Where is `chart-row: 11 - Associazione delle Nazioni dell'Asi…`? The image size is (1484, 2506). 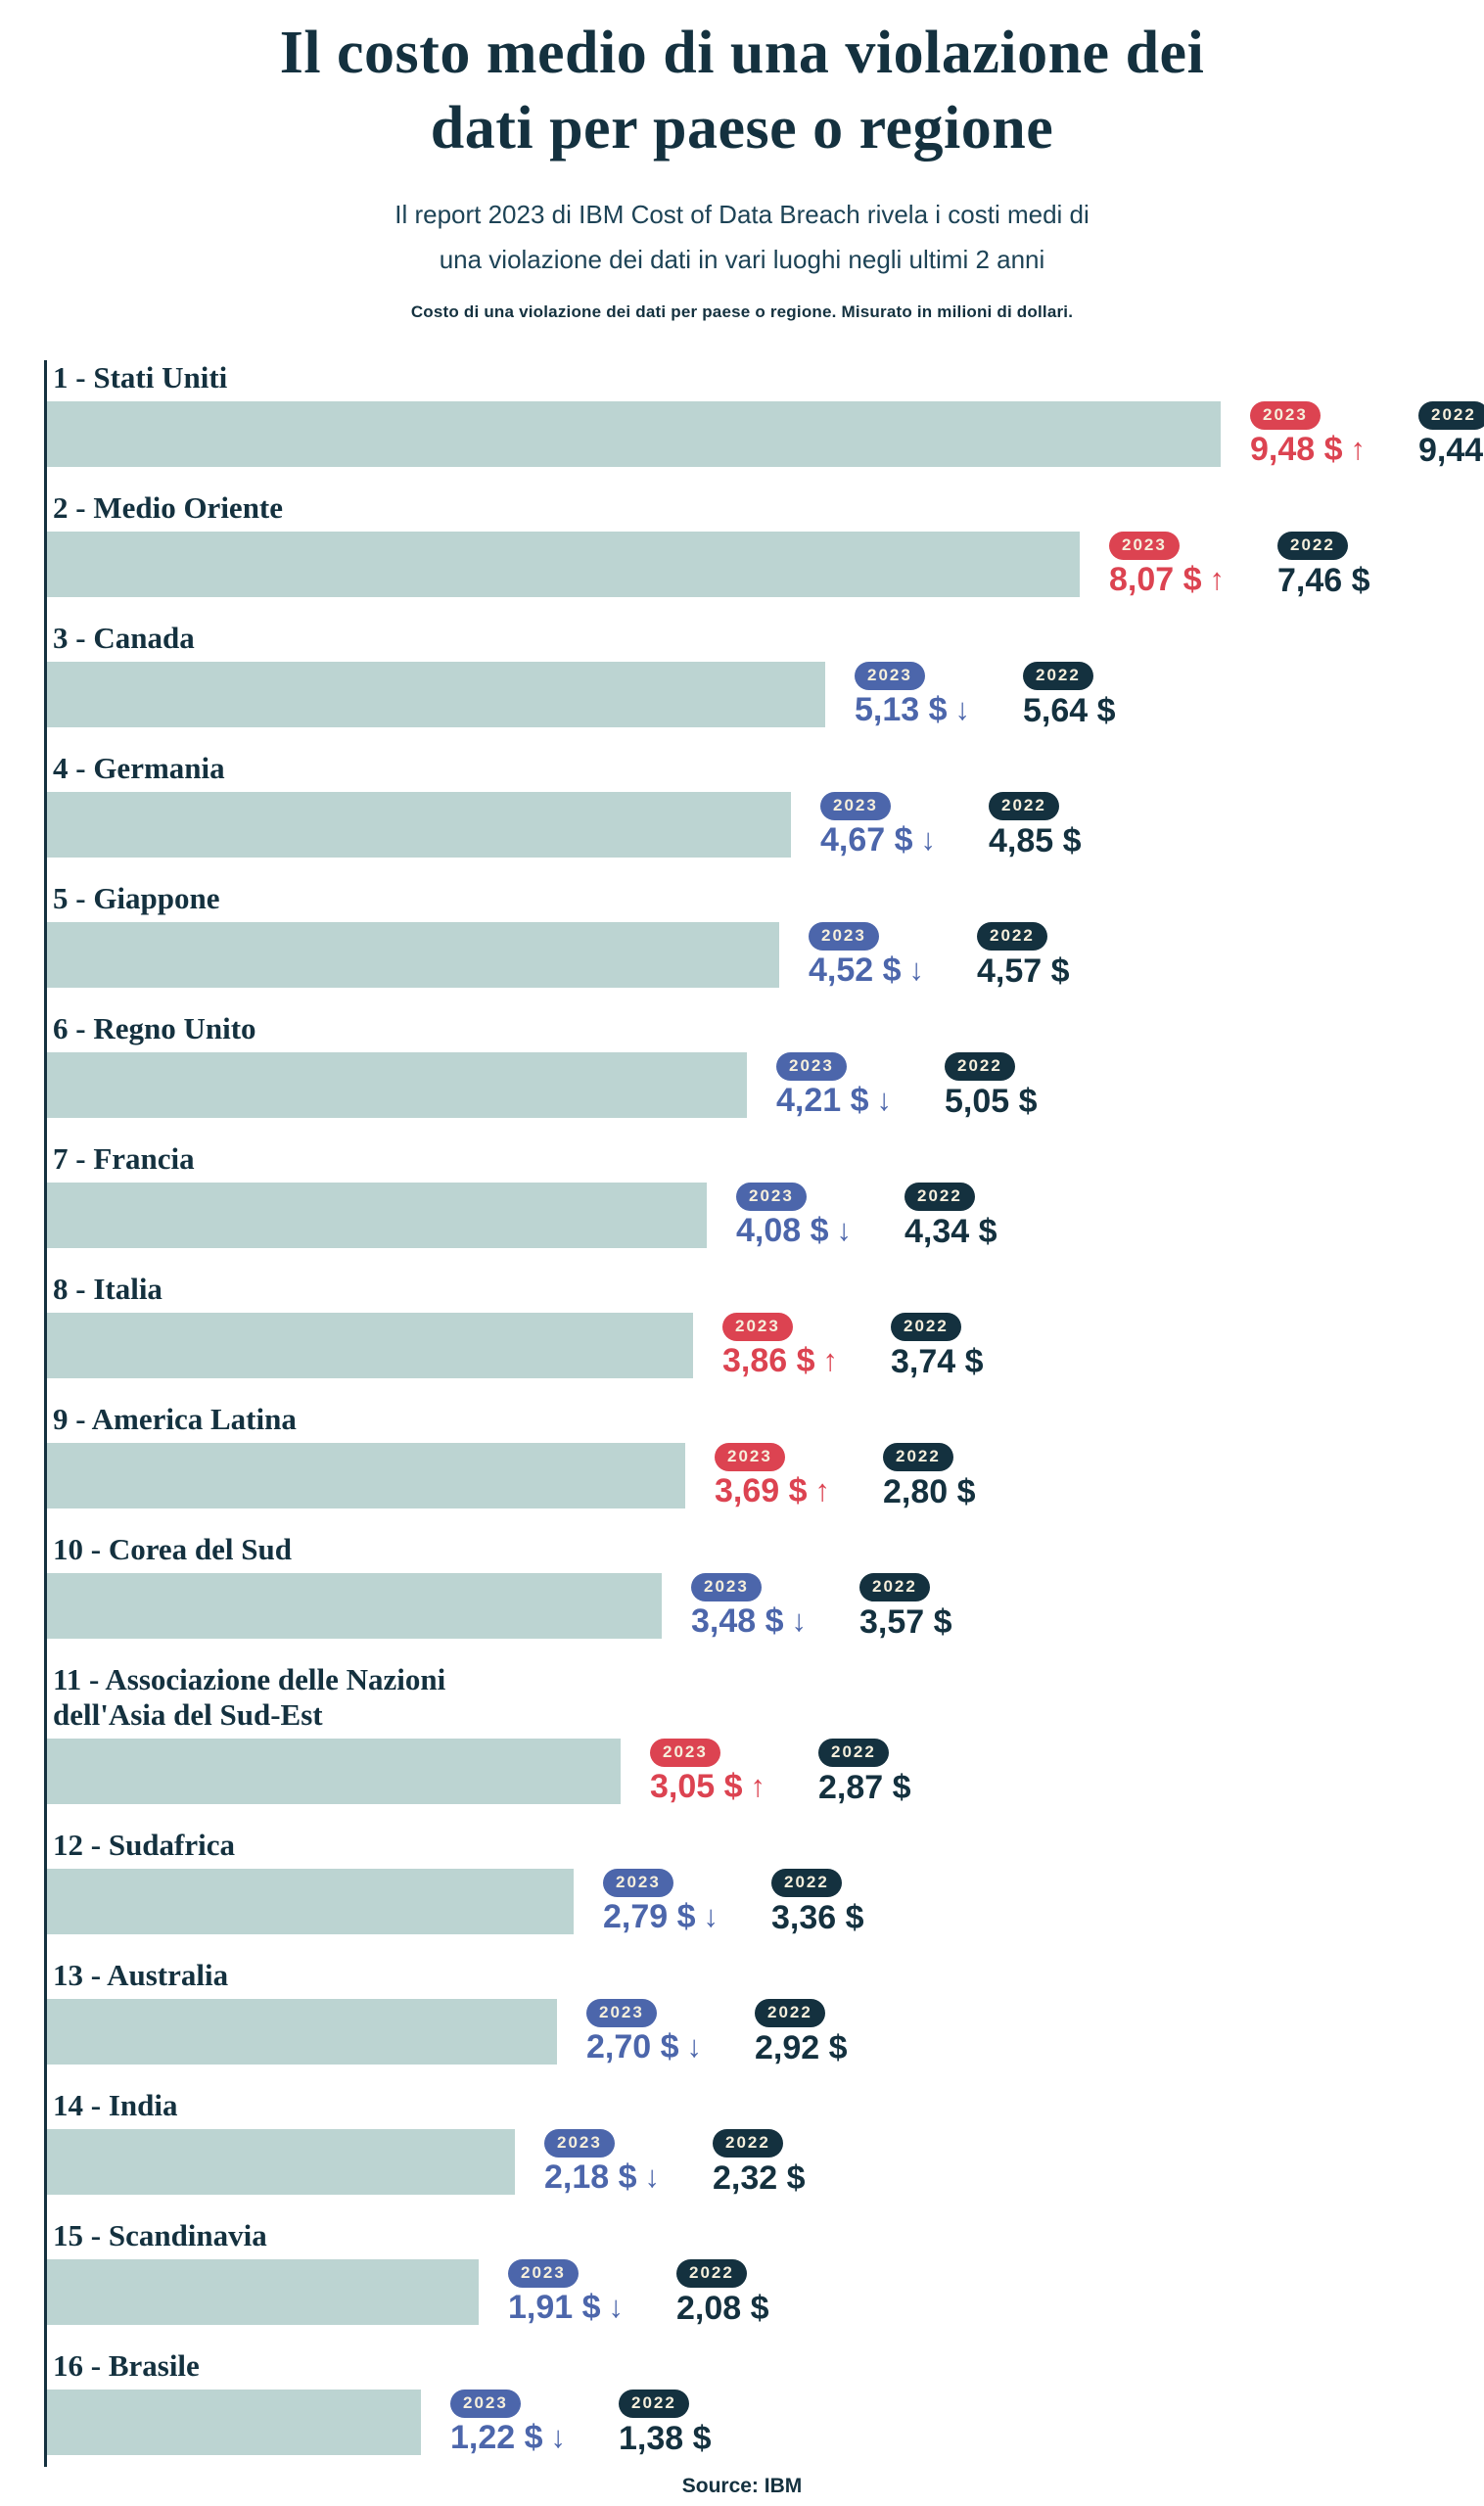 chart-row: 11 - Associazione delle Nazioni dell'Asi… is located at coordinates (765, 1733).